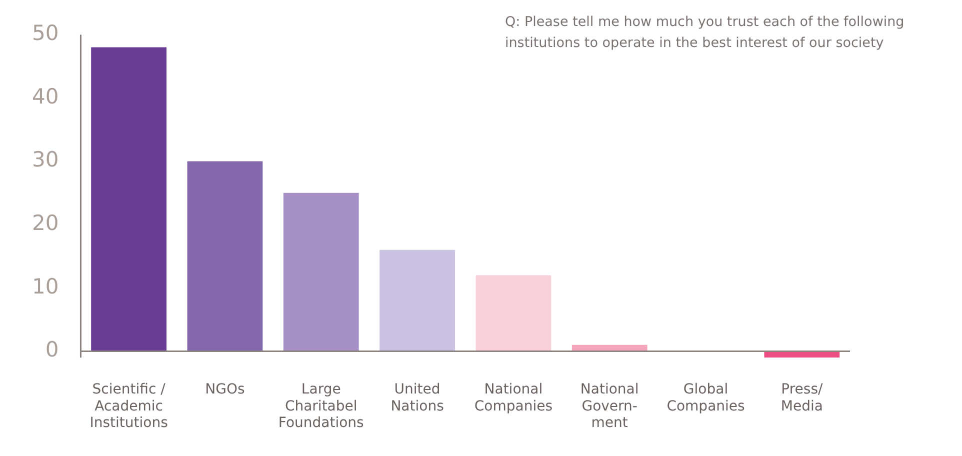  I want to click on x-tick-label: NGOs, so click(225, 390).